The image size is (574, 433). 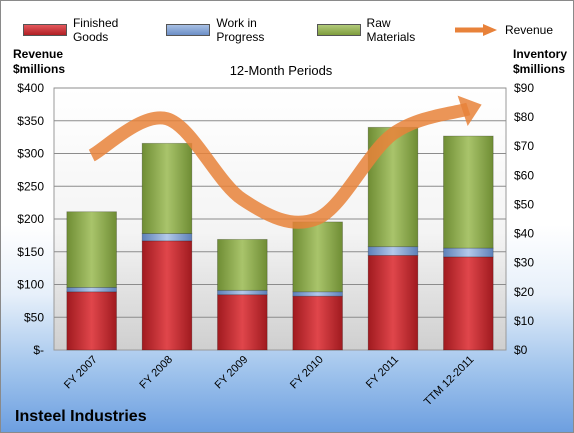 What do you see at coordinates (34, 317) in the screenshot?
I see `left-tick-label: $50` at bounding box center [34, 317].